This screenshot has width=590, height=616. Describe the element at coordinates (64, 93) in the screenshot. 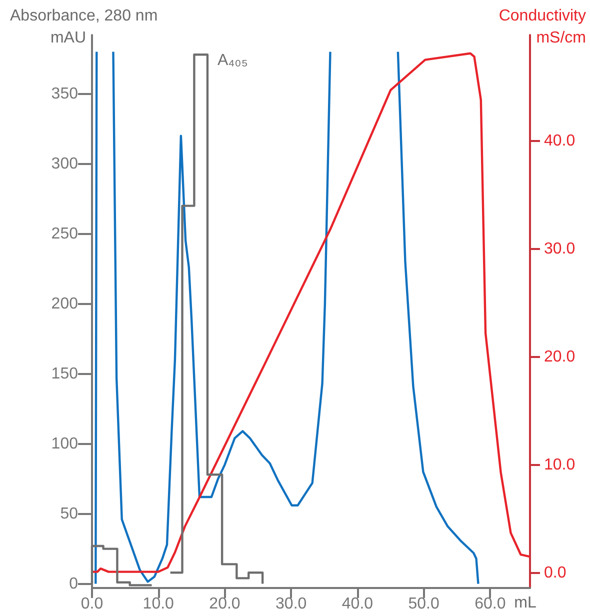

I see `y-tick-label: 350` at that location.